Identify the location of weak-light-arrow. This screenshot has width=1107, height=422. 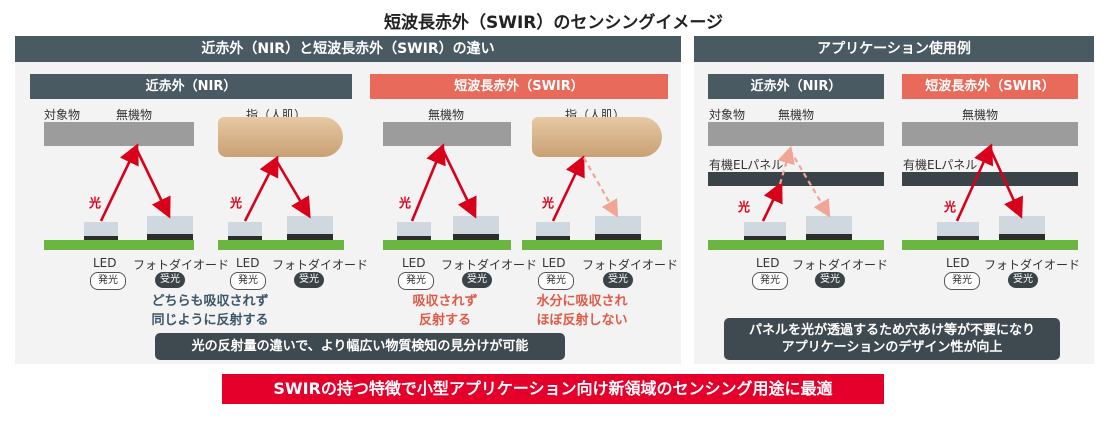
(786, 165).